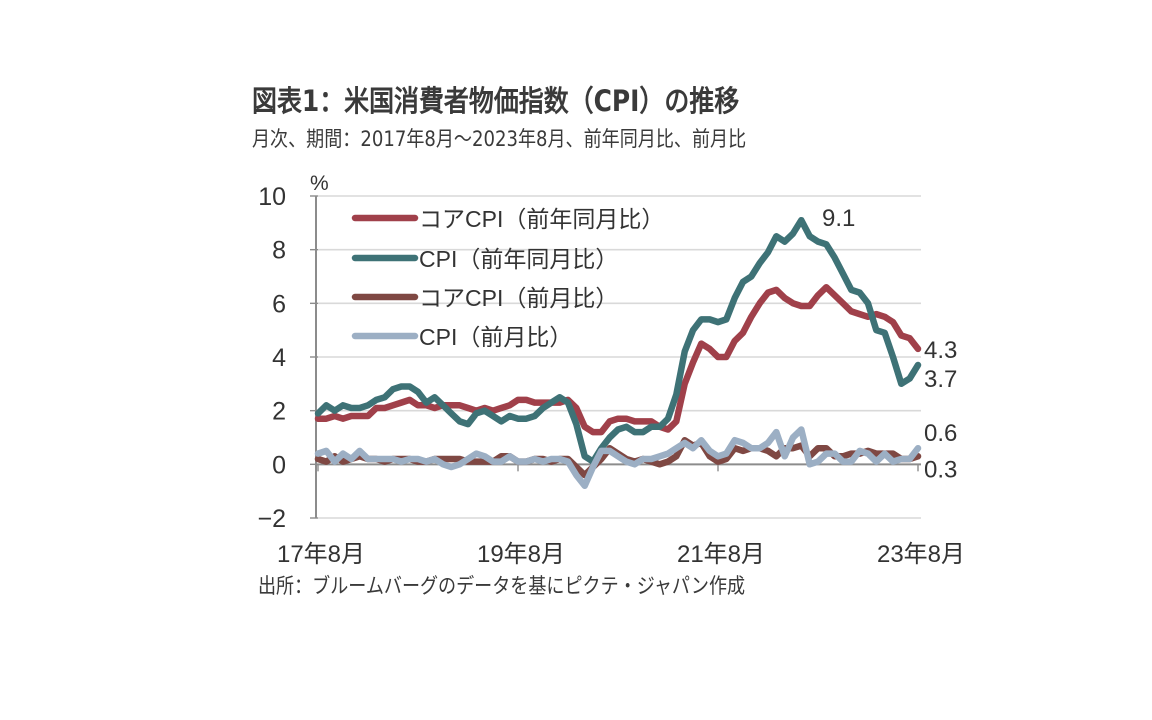  Describe the element at coordinates (518, 259) in the screenshot. I see `legend-label: CPI（前年同月比）` at that location.